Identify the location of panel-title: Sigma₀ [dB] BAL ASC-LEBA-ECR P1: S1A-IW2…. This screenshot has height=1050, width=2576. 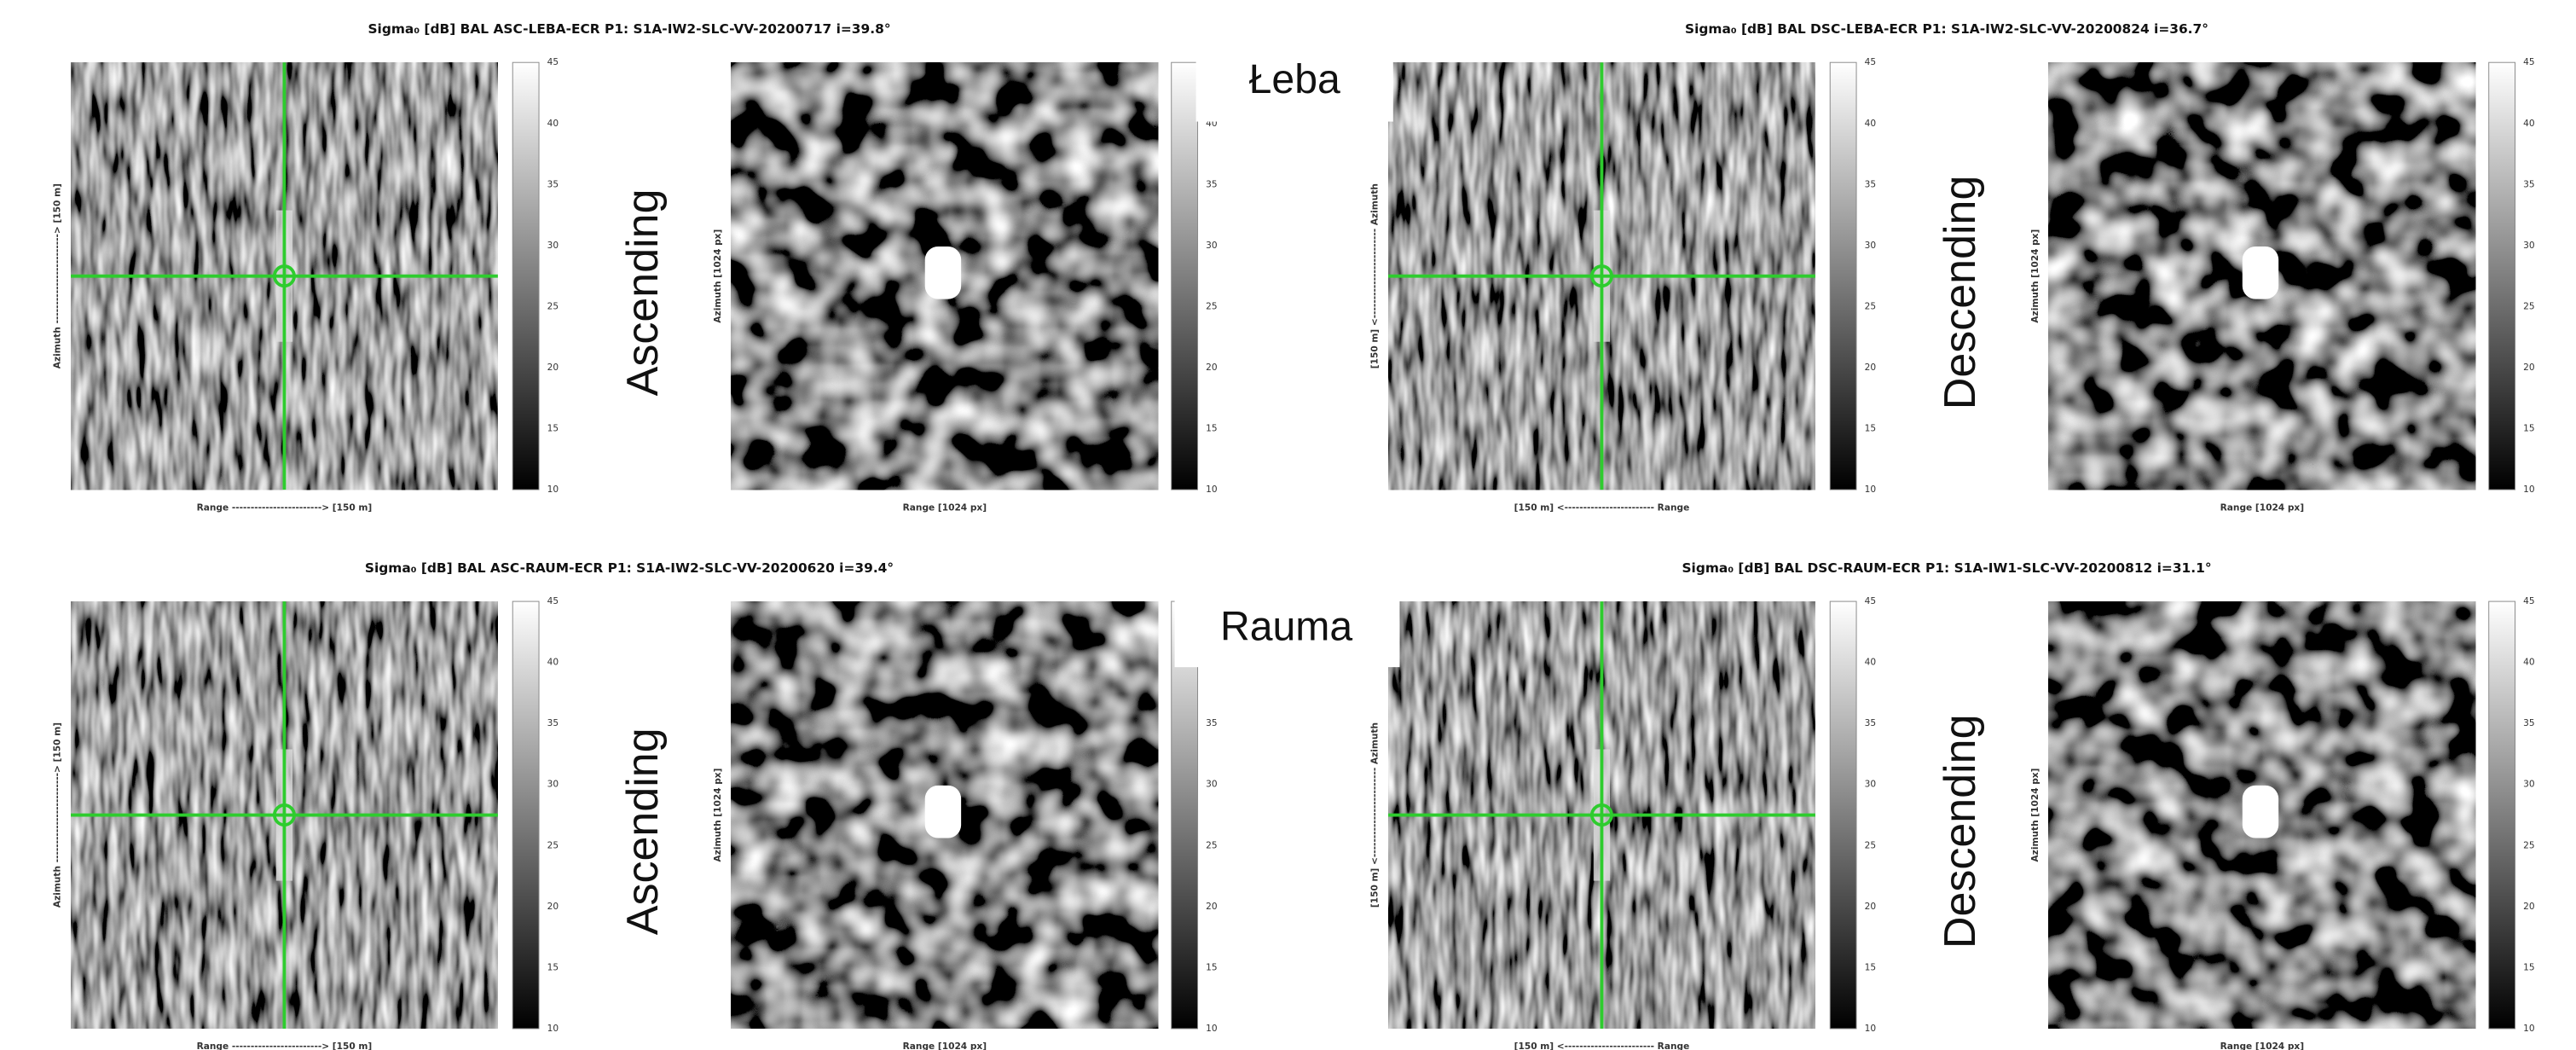
(629, 29).